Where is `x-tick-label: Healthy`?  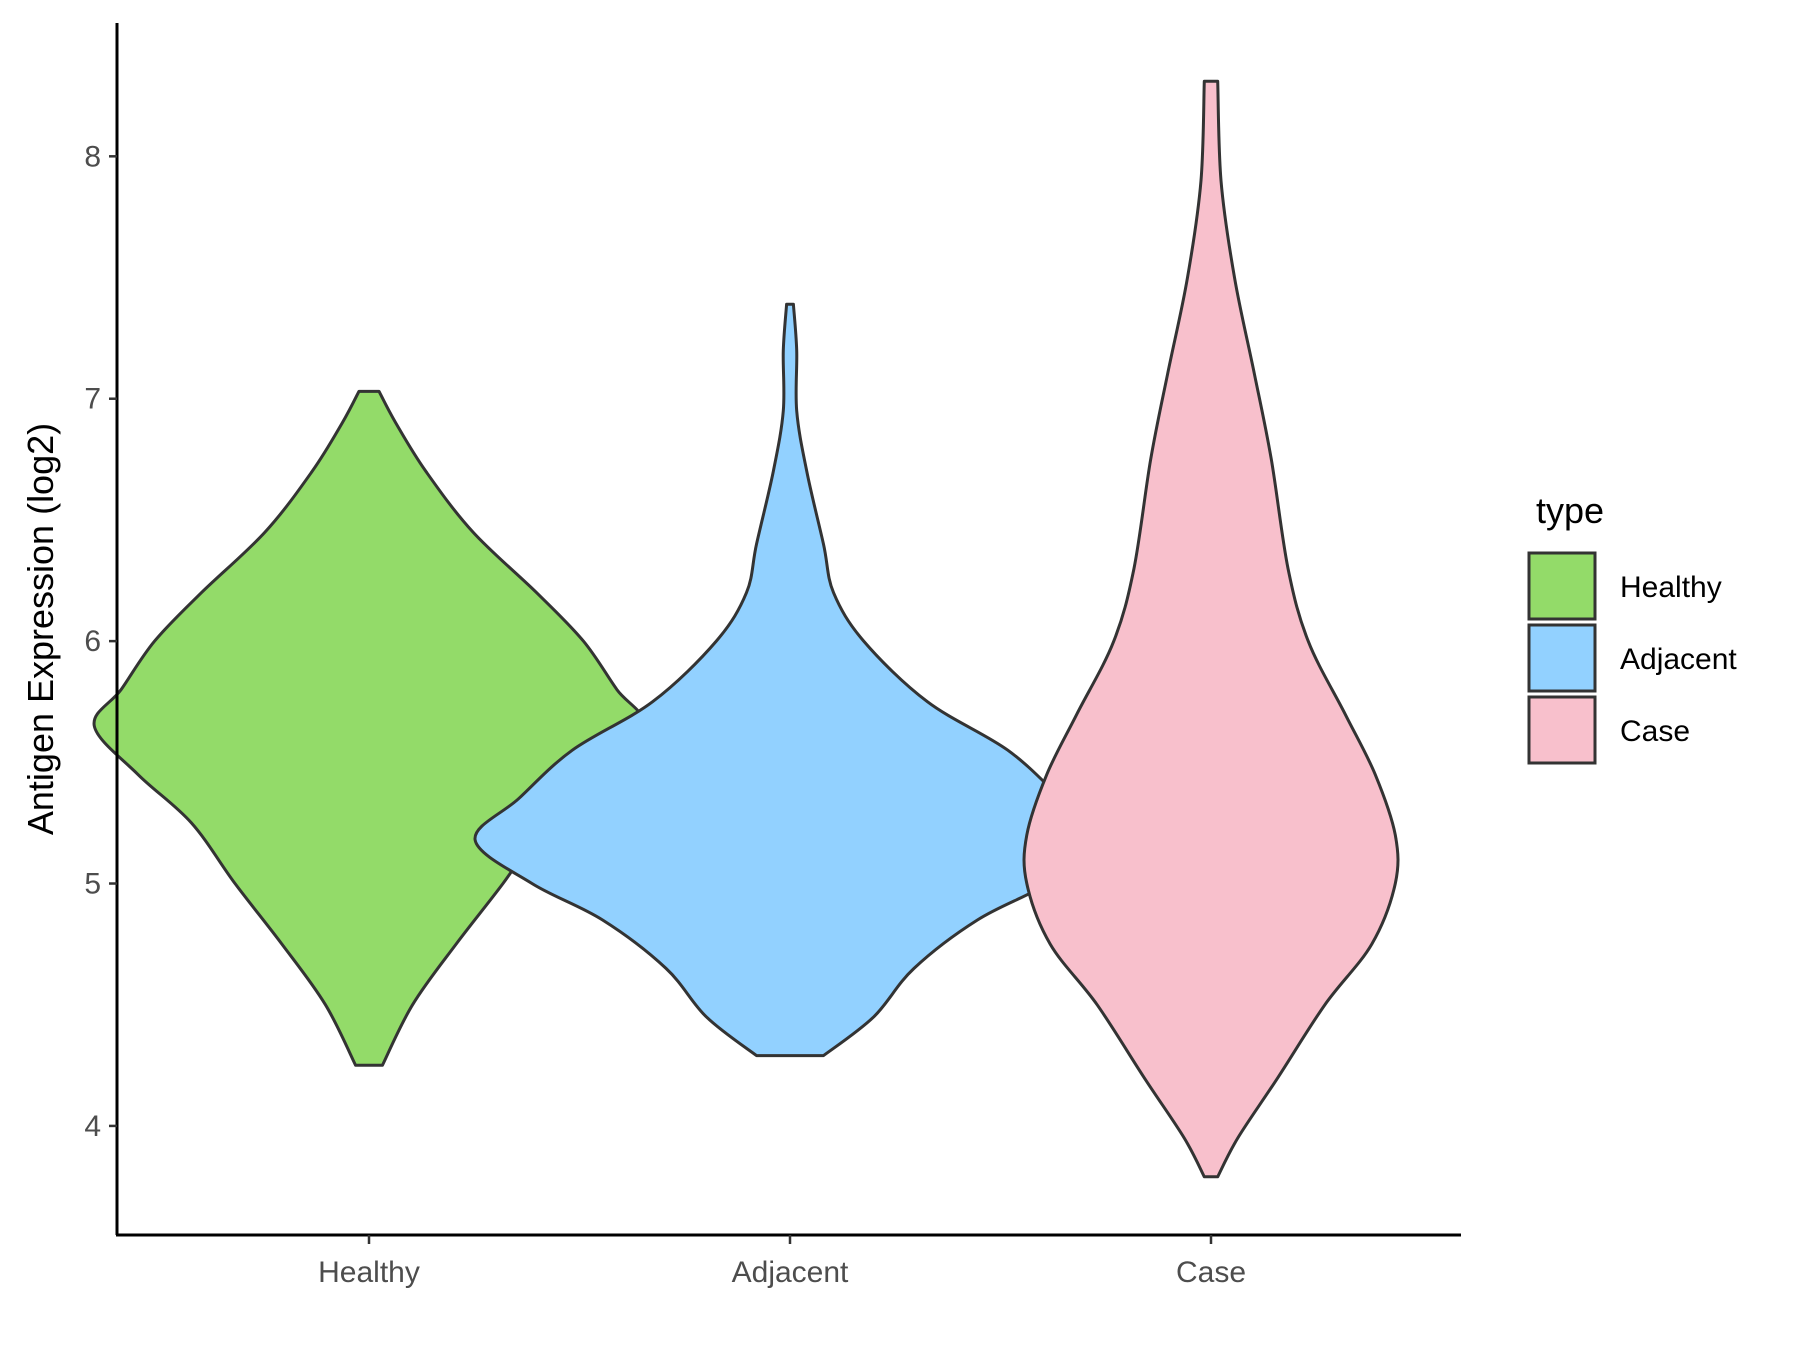
x-tick-label: Healthy is located at coordinates (369, 1272).